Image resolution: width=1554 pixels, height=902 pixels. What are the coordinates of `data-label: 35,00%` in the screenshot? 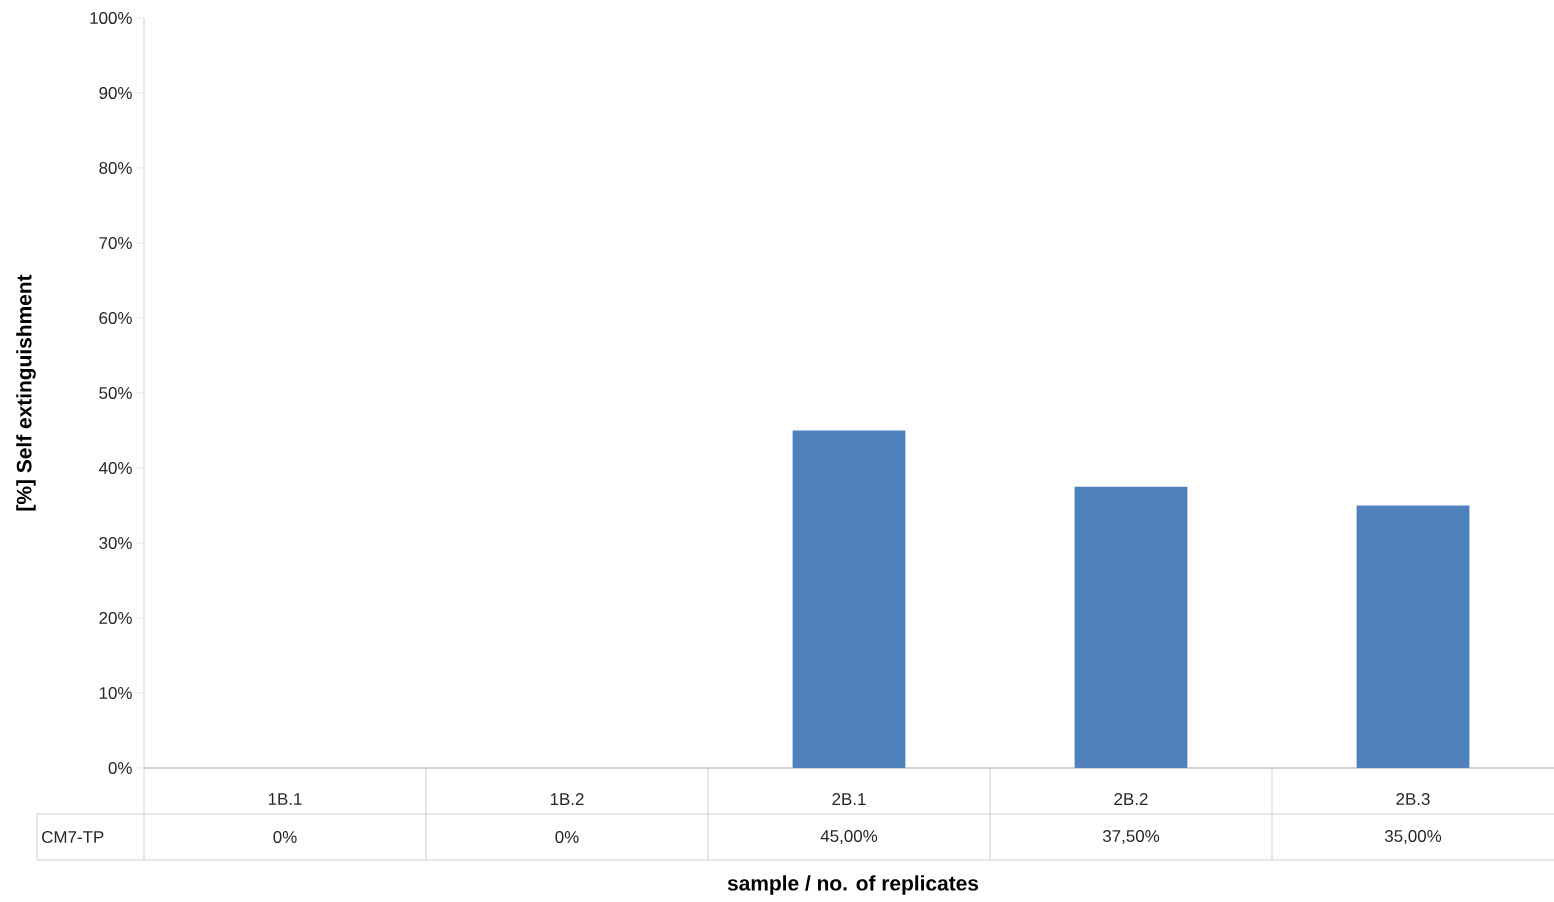 It's located at (1413, 837).